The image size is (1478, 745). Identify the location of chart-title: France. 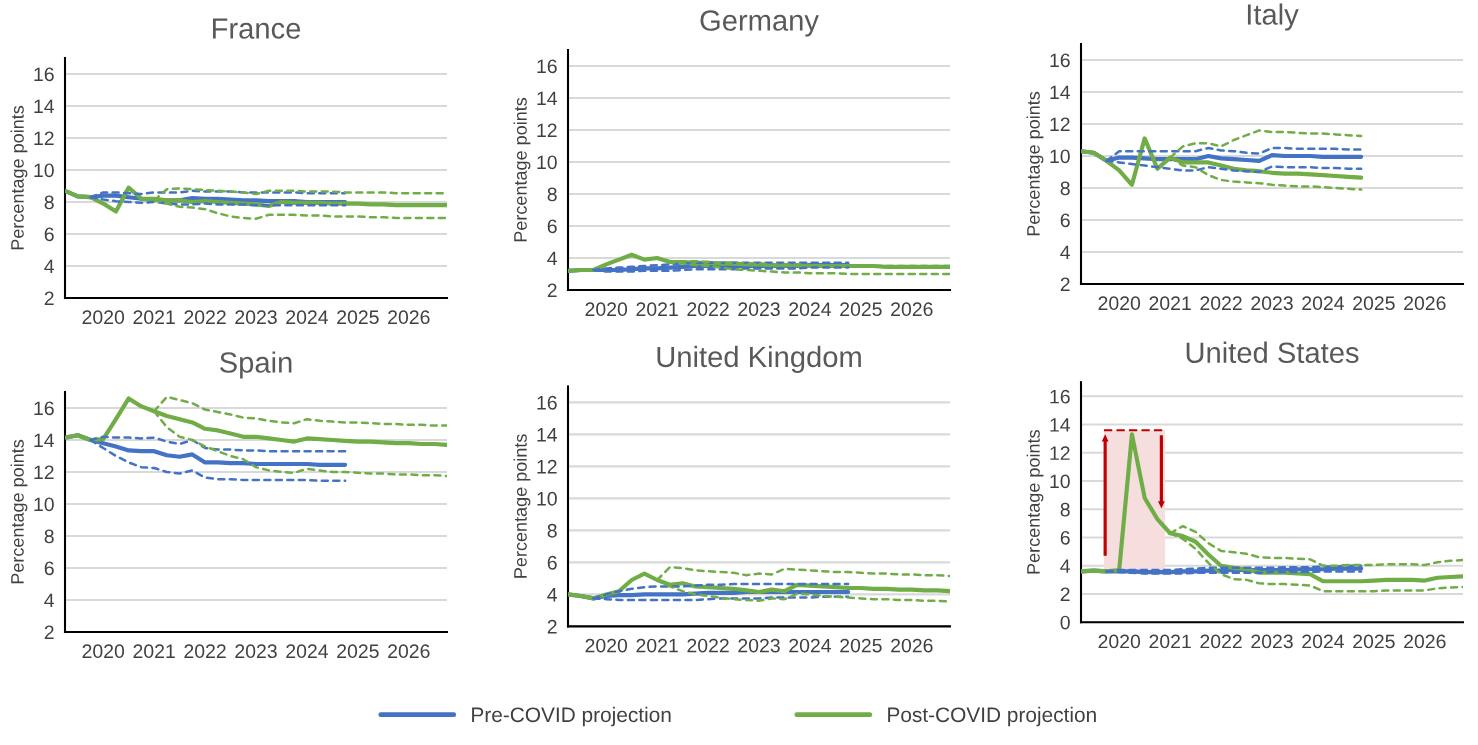
(257, 28).